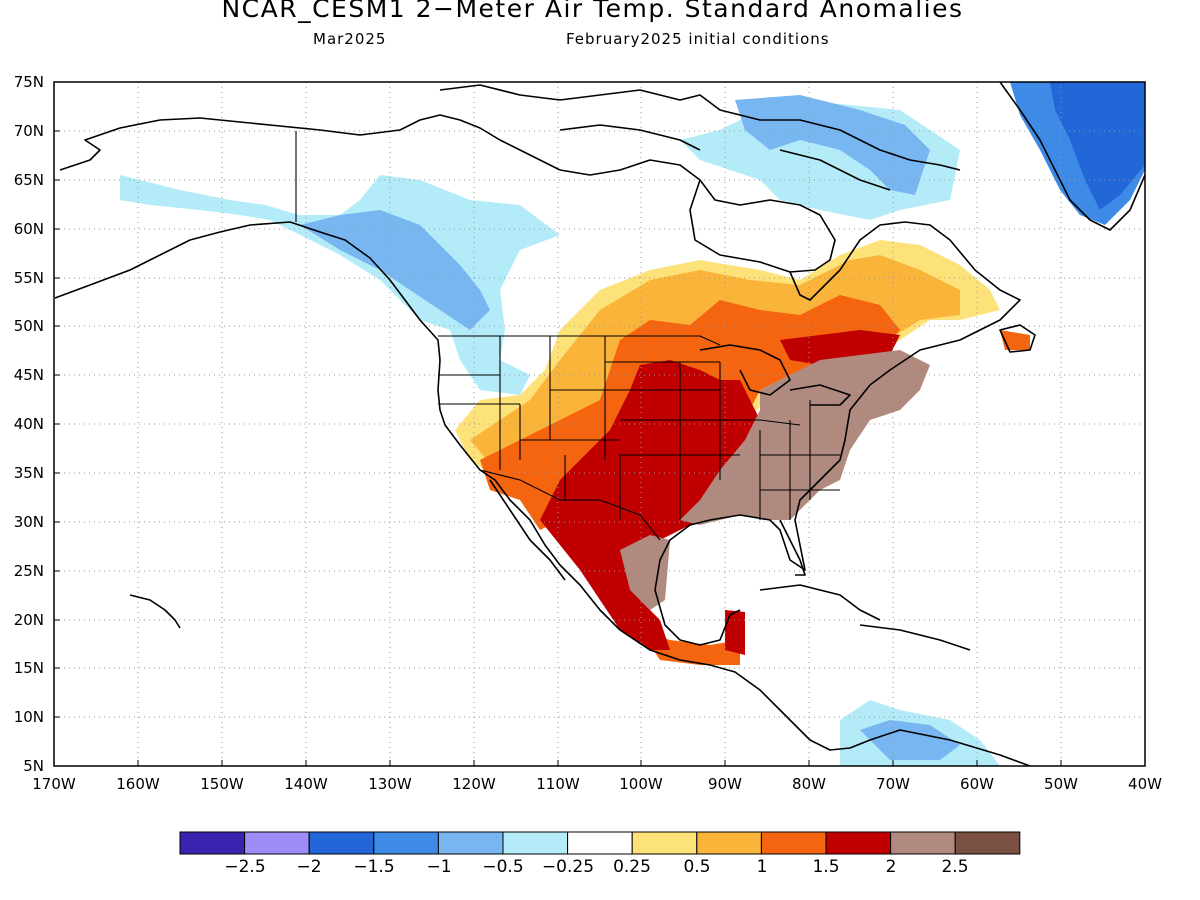  I want to click on valid-month-label: Mar2025, so click(350, 39).